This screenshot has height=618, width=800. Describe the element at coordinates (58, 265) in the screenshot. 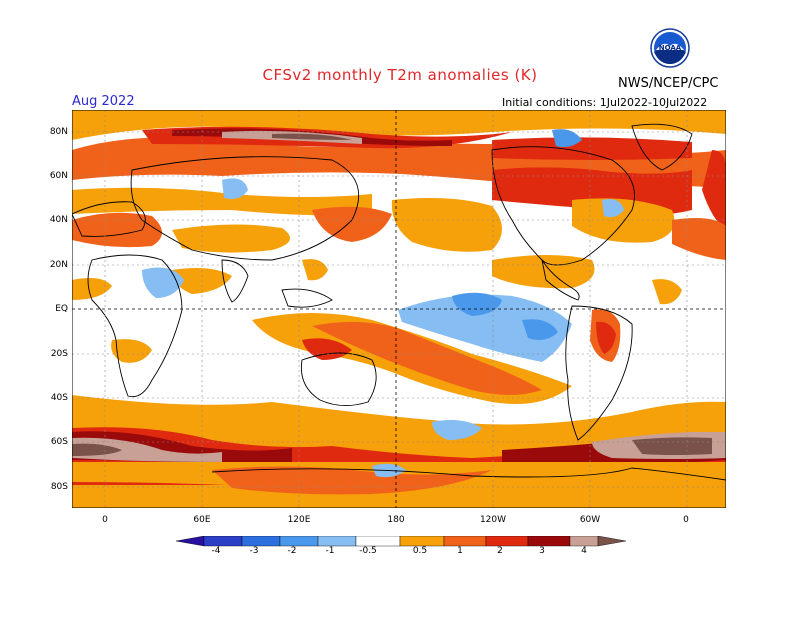

I see `lat-label-20n: 20N` at that location.